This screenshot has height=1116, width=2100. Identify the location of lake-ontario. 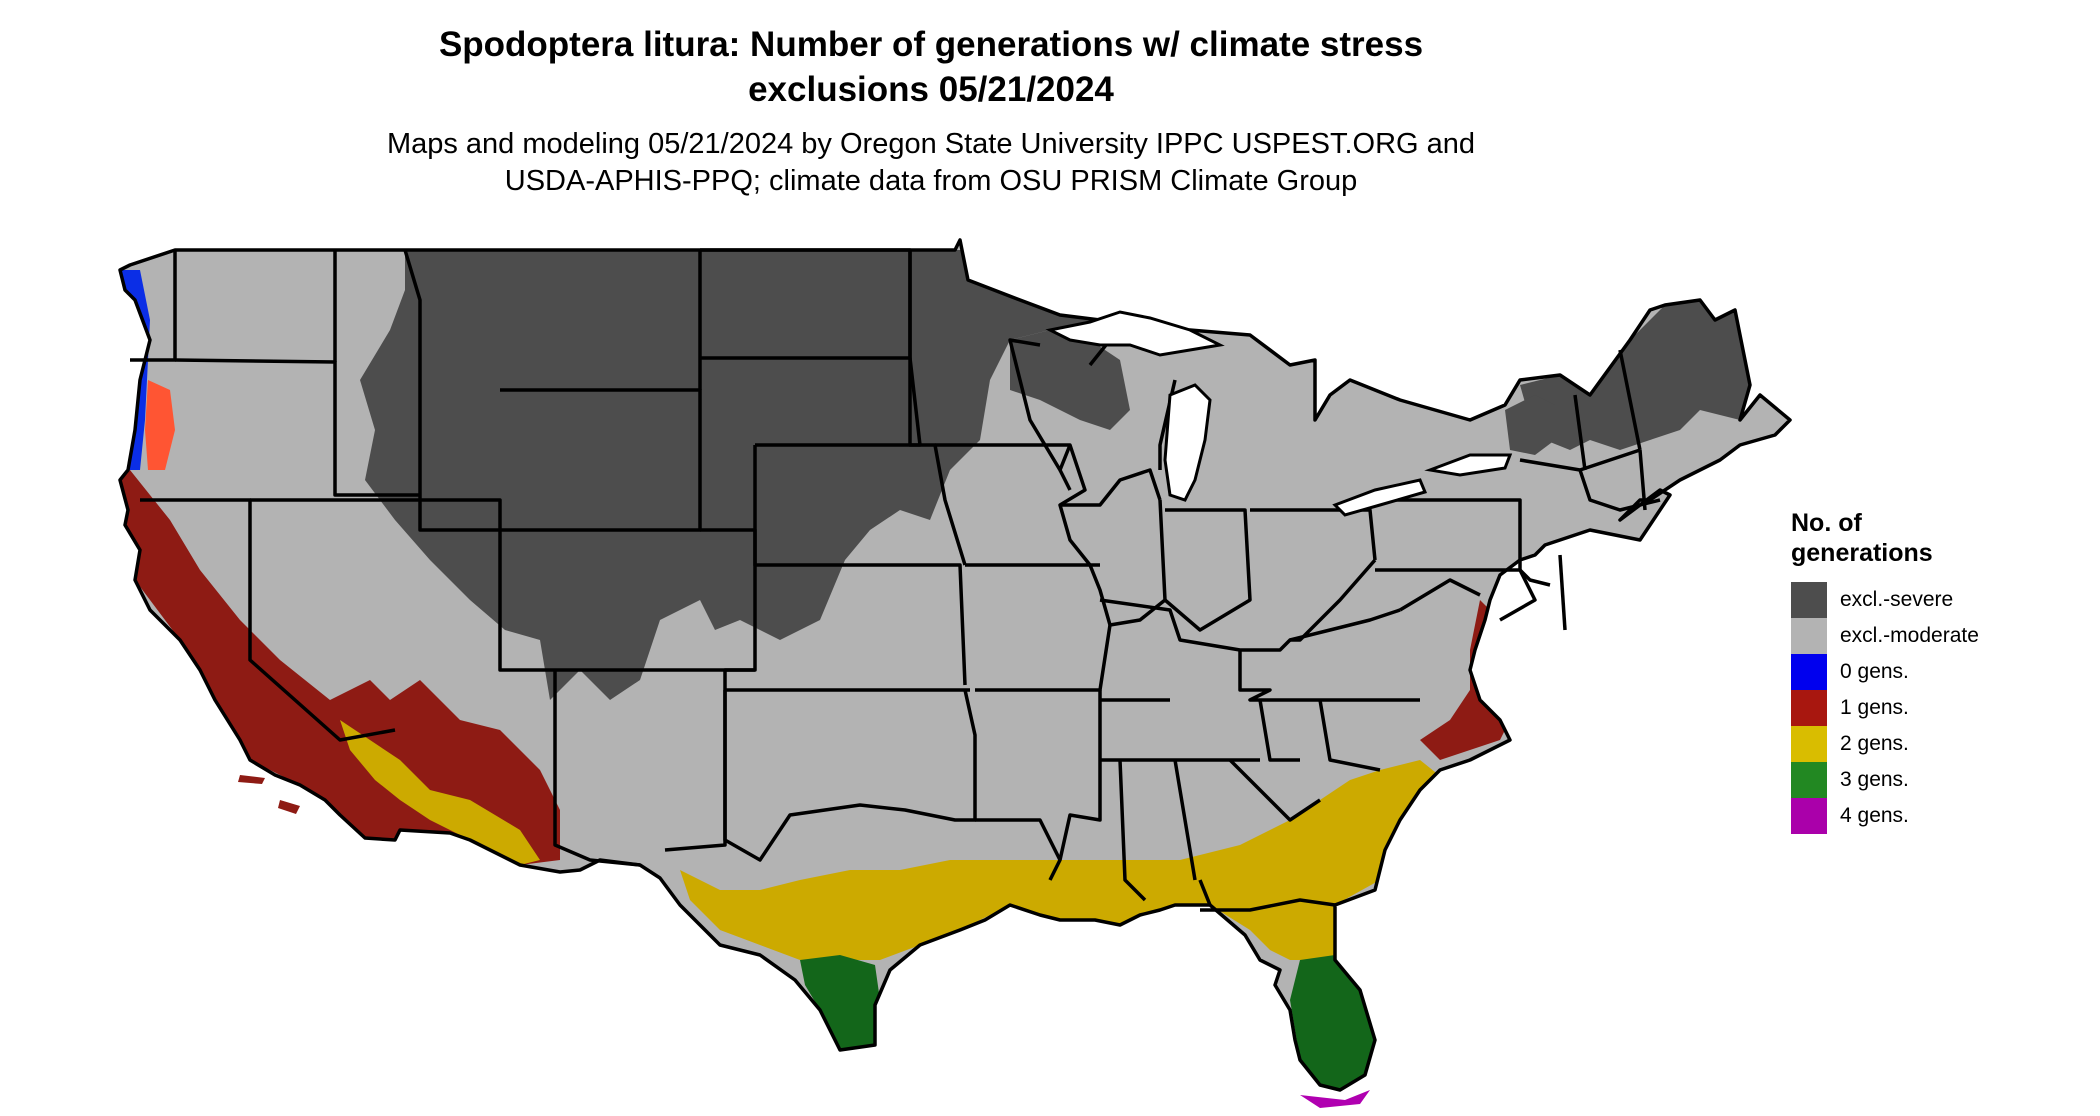
(1468, 465).